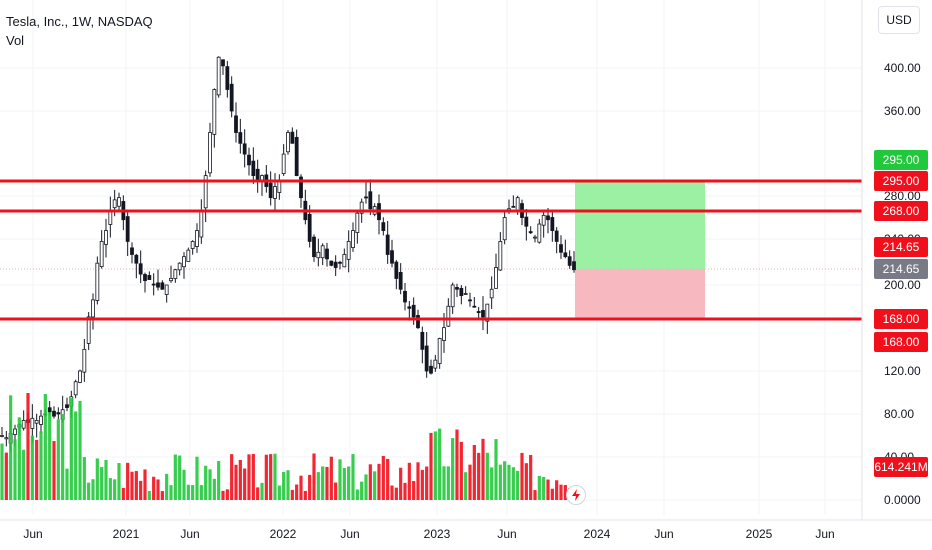  I want to click on price-axis-label: 400.00, so click(902, 68).